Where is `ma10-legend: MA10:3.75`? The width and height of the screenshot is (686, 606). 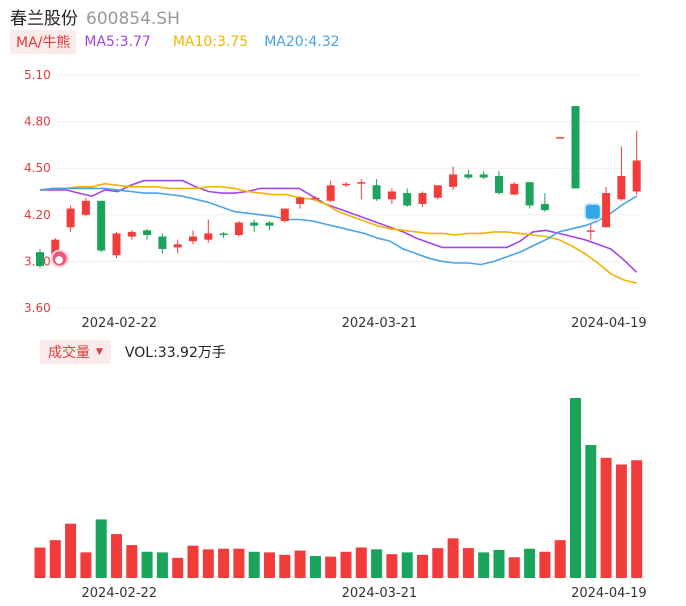
ma10-legend: MA10:3.75 is located at coordinates (210, 42).